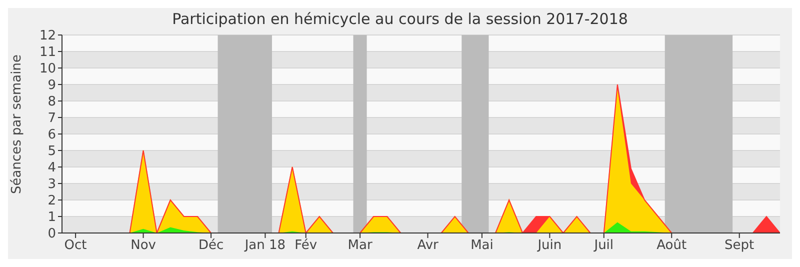 The image size is (800, 267). What do you see at coordinates (739, 246) in the screenshot?
I see `x-tick-label: Sept` at bounding box center [739, 246].